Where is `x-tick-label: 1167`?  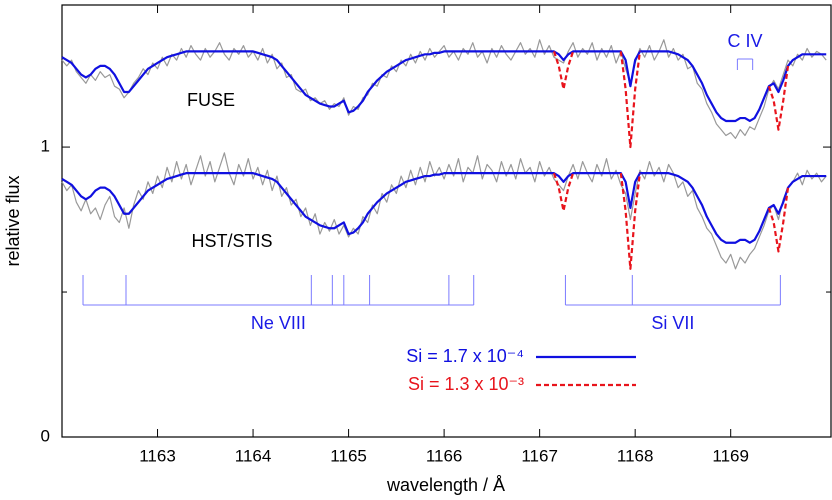
x-tick-label: 1167 is located at coordinates (539, 455).